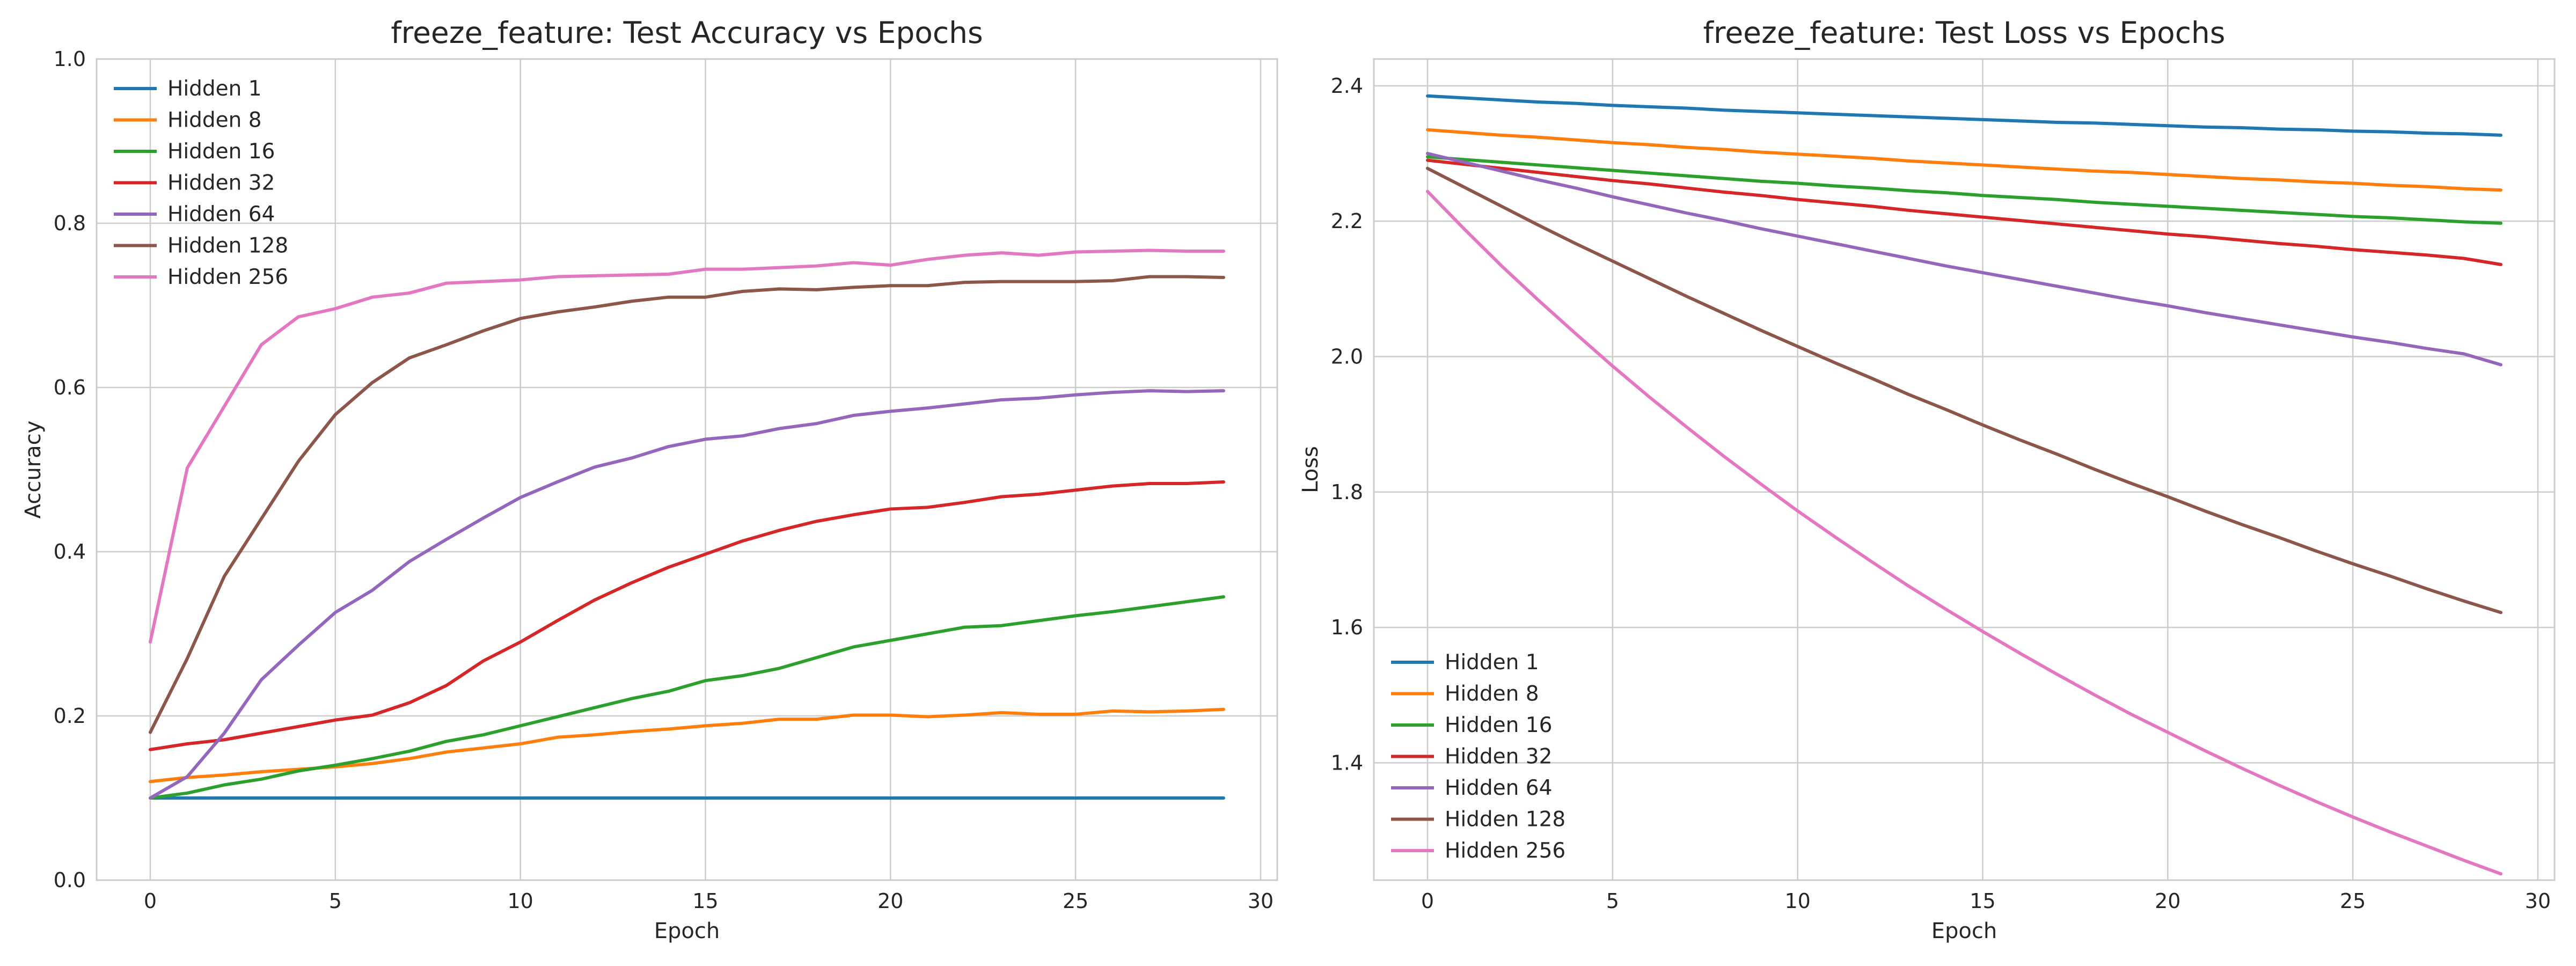 The width and height of the screenshot is (2576, 966). I want to click on y-axis-label: Loss, so click(1310, 469).